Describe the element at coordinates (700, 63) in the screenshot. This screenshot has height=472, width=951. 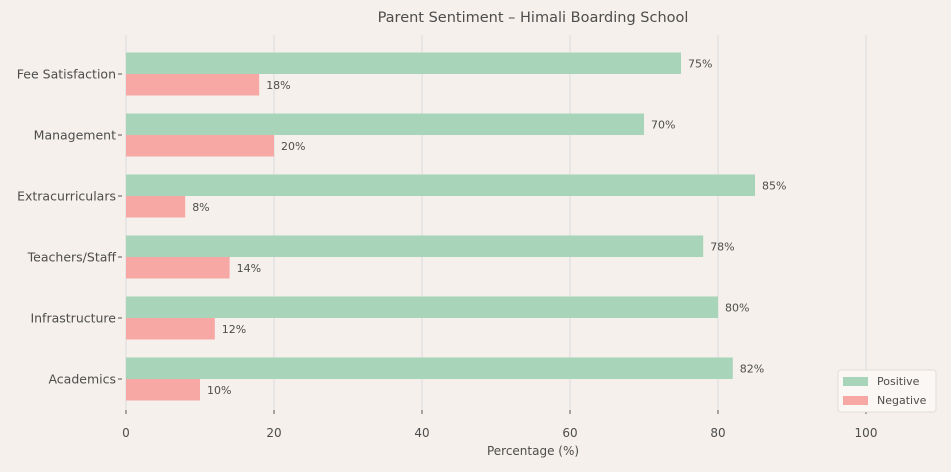
I see `data-label: 75%` at that location.